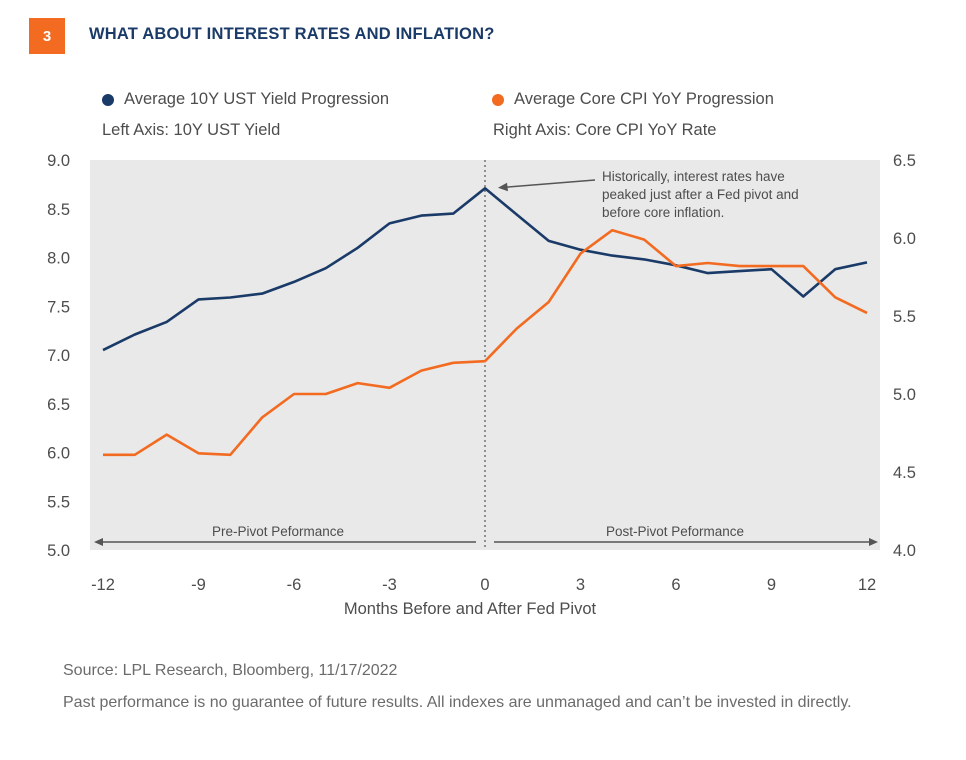 The width and height of the screenshot is (966, 760). I want to click on post-pivot-label: Post-Pivot Peformance, so click(675, 531).